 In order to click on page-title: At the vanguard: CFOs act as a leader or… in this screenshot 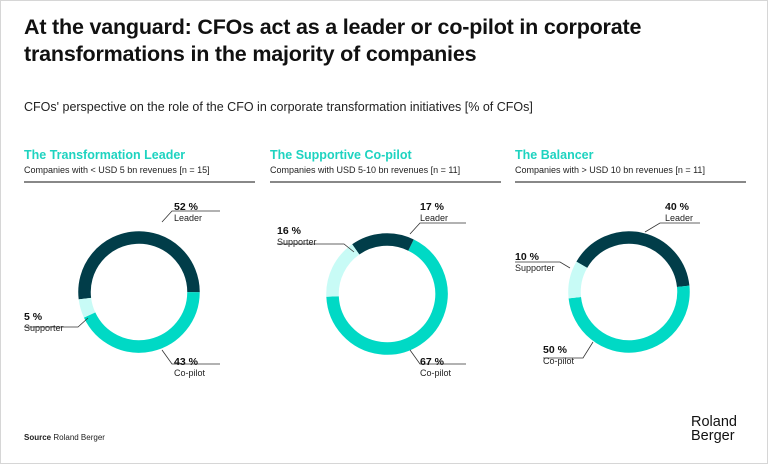, I will do `click(333, 40)`.